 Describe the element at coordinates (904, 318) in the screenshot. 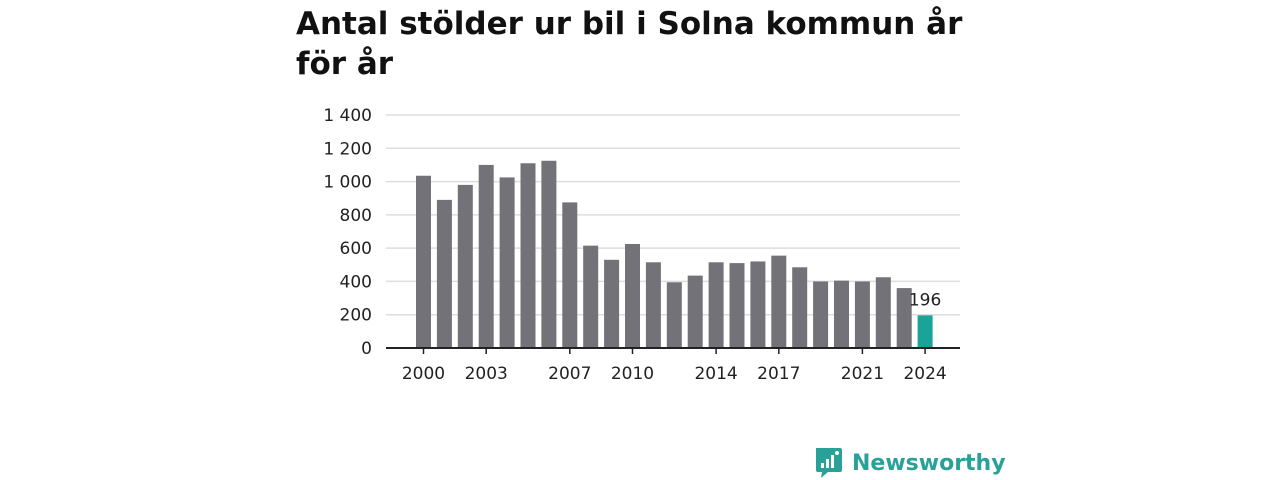

I see `bar-2023` at that location.